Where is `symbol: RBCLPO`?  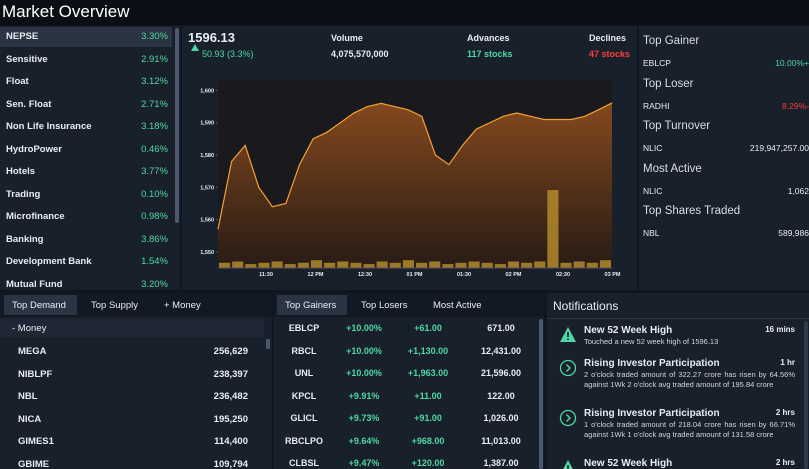
symbol: RBCLPO is located at coordinates (304, 440).